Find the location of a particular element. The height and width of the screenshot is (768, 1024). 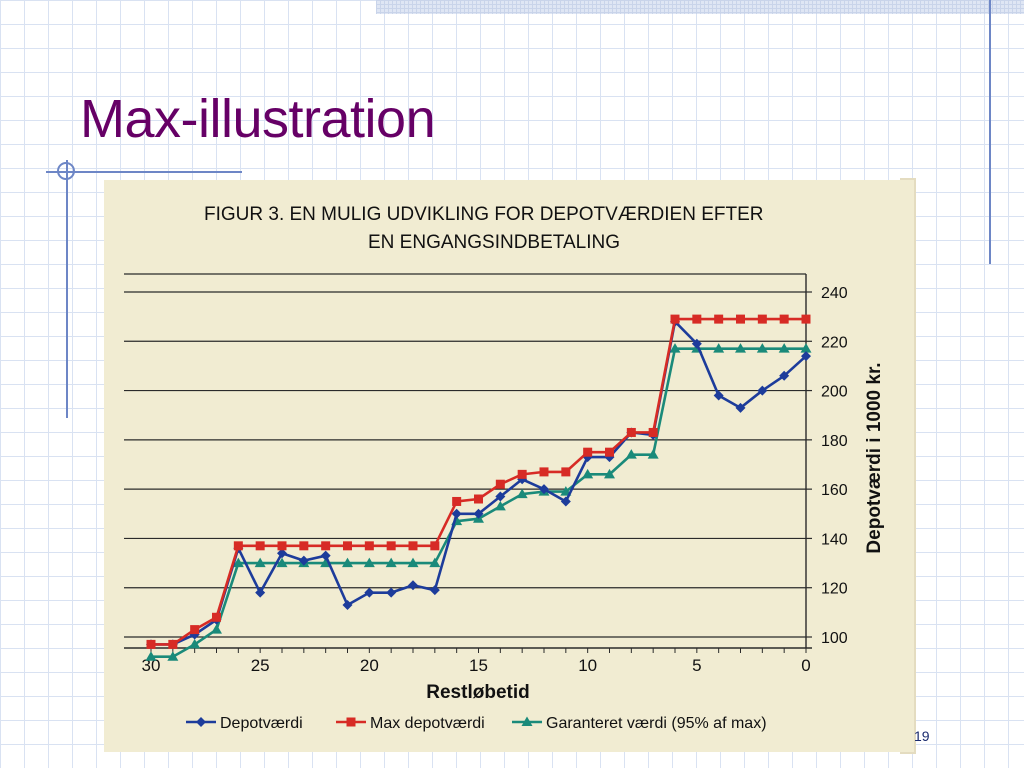

y-tick-label: 240 is located at coordinates (834, 293).